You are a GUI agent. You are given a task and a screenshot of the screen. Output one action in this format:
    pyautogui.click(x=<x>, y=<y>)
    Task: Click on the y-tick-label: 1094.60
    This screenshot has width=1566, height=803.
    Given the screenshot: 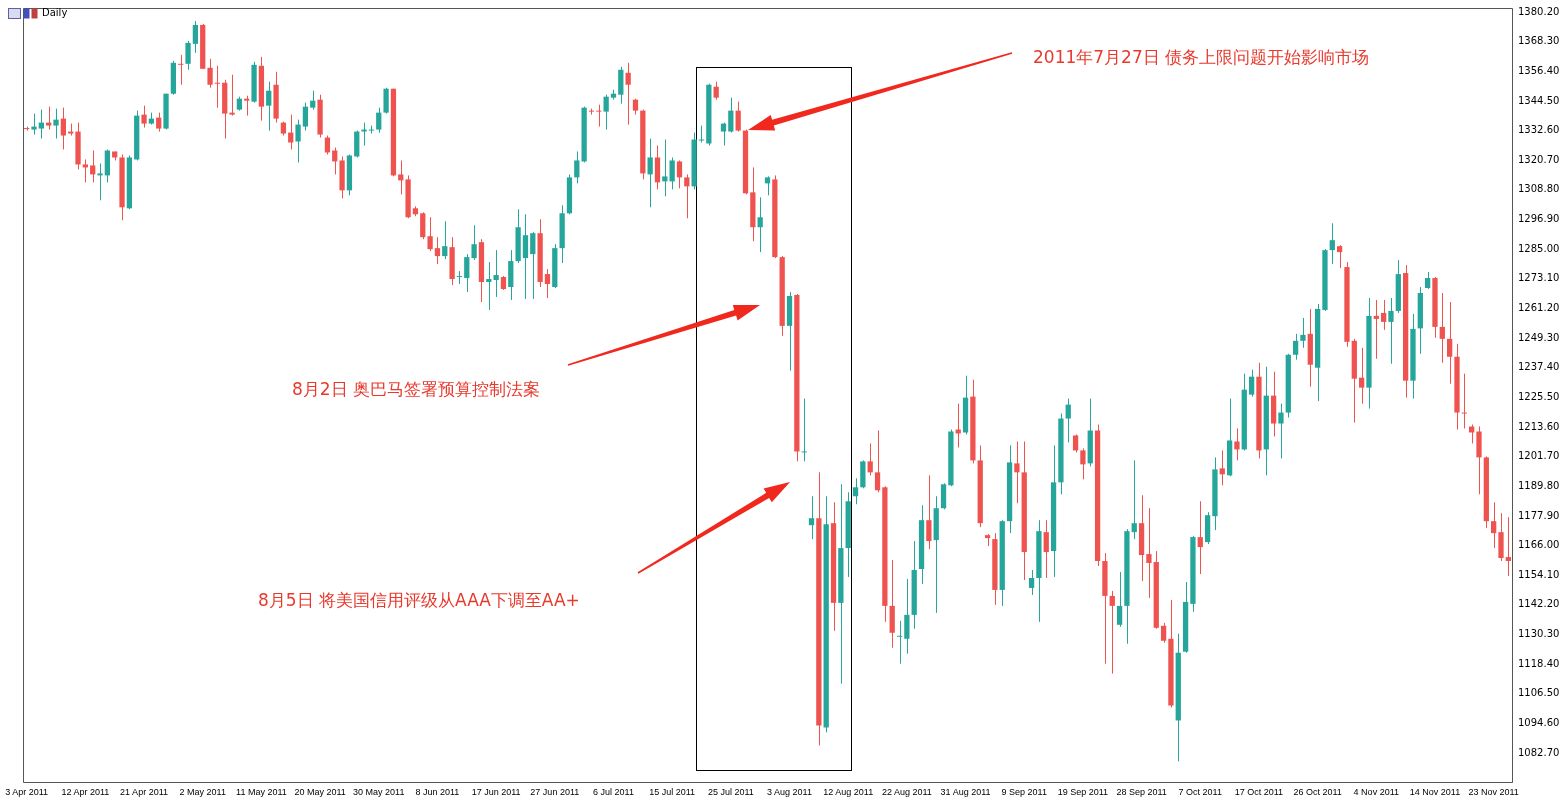 What is the action you would take?
    pyautogui.click(x=1539, y=723)
    